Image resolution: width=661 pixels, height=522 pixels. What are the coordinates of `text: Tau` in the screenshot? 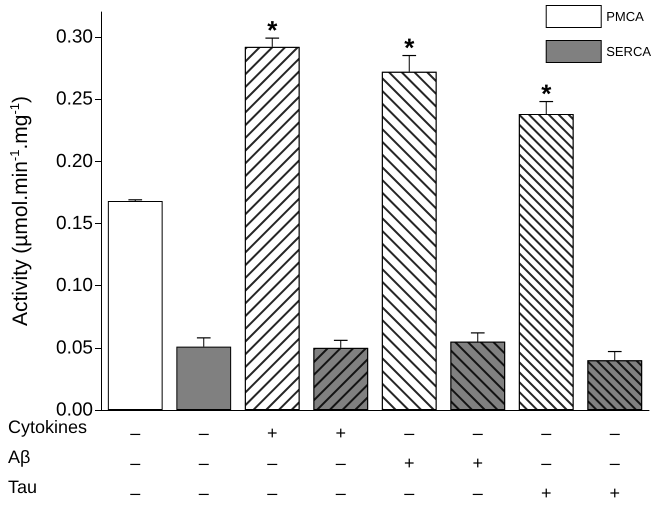 It's located at (23, 487).